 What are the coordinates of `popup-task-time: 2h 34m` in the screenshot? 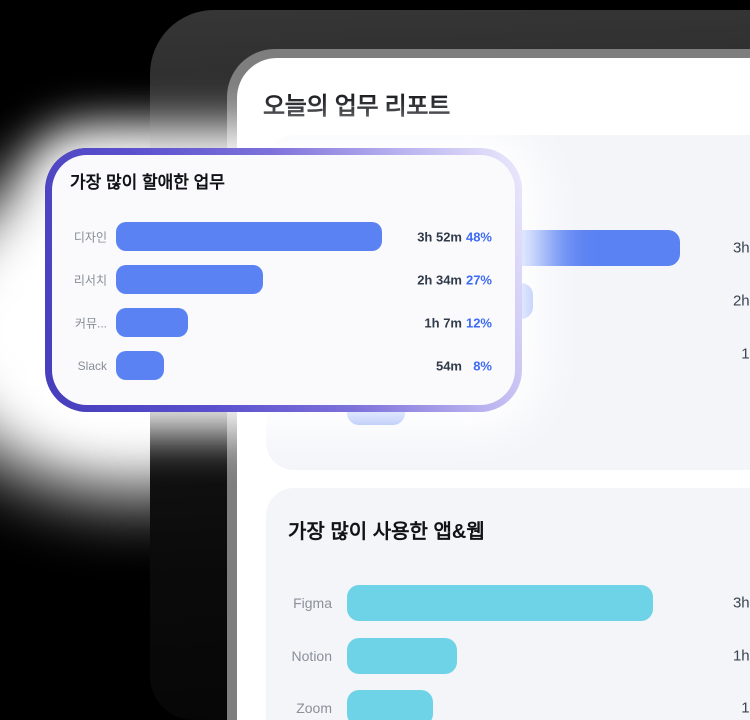 It's located at (439, 279).